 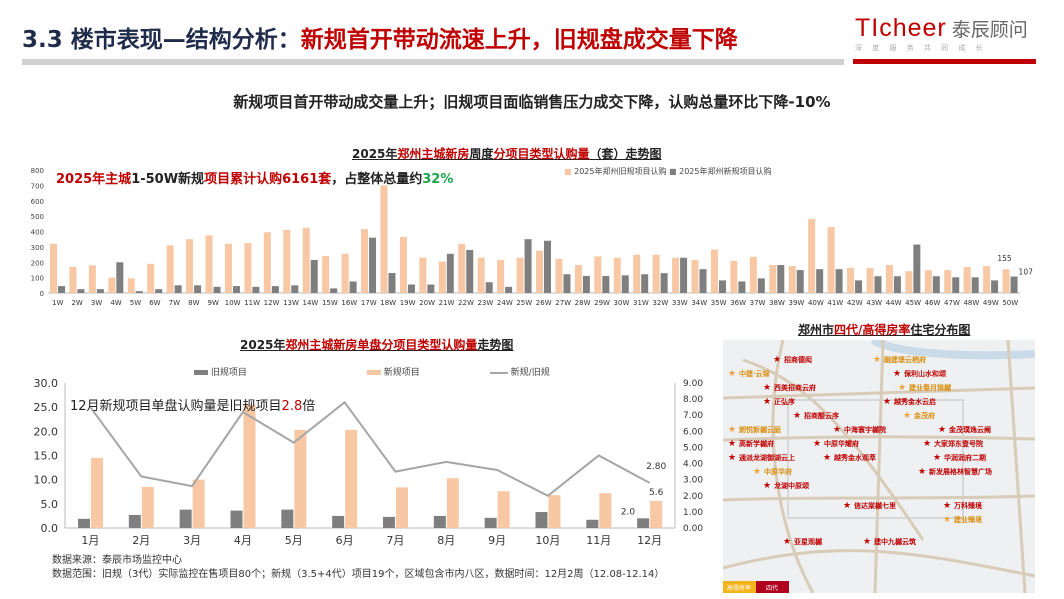 What do you see at coordinates (50, 528) in the screenshot?
I see `y-tick-label: 0.0` at bounding box center [50, 528].